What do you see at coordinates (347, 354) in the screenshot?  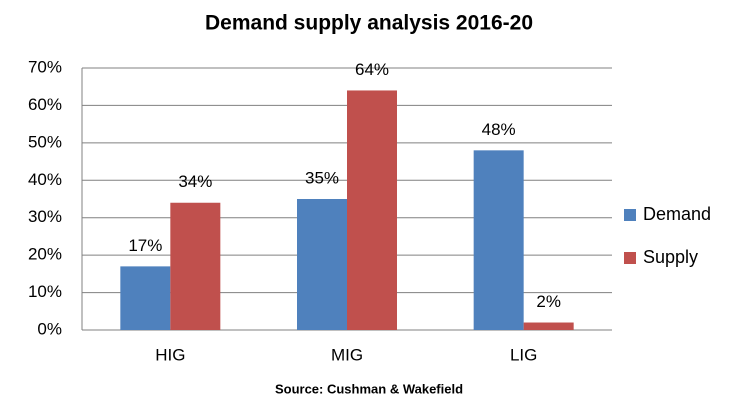 I see `x-tick-label: MIG` at bounding box center [347, 354].